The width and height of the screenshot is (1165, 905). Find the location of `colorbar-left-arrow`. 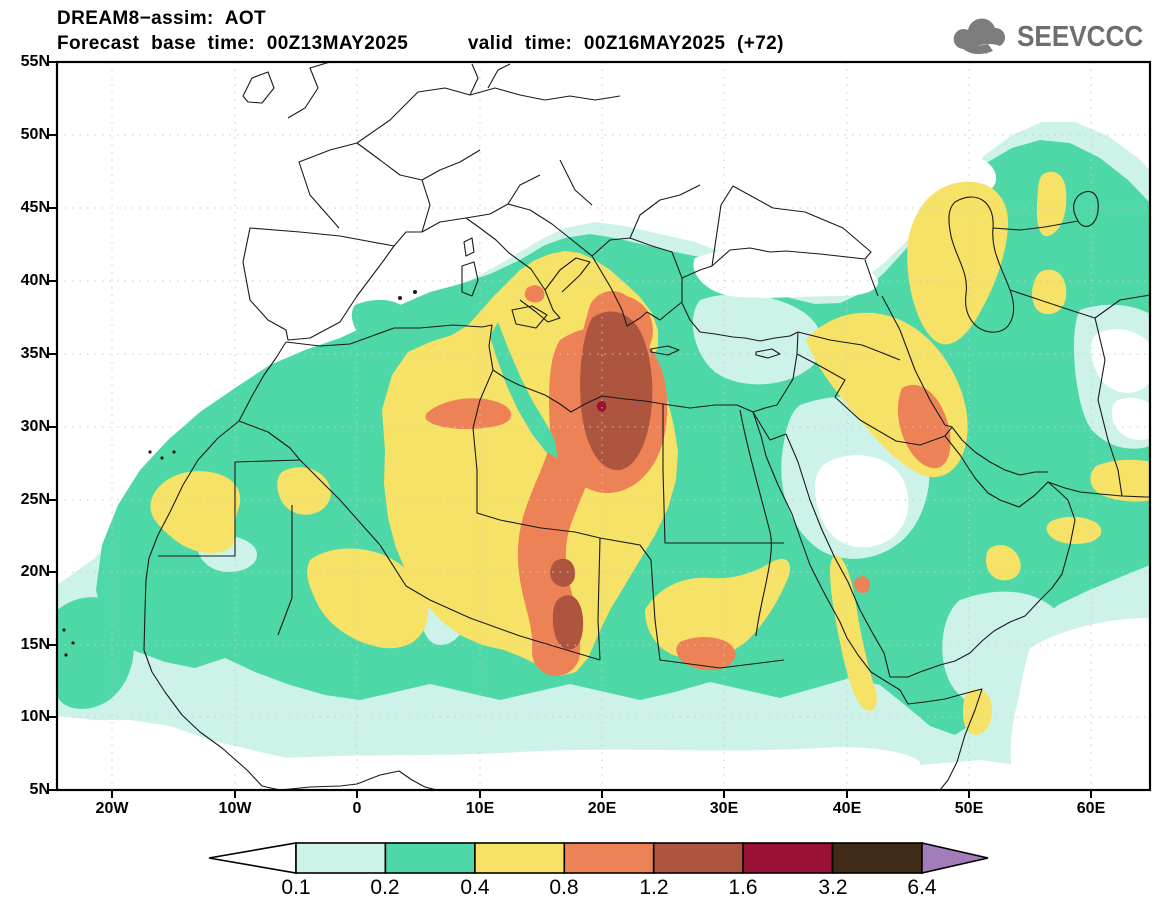

colorbar-left-arrow is located at coordinates (252, 858).